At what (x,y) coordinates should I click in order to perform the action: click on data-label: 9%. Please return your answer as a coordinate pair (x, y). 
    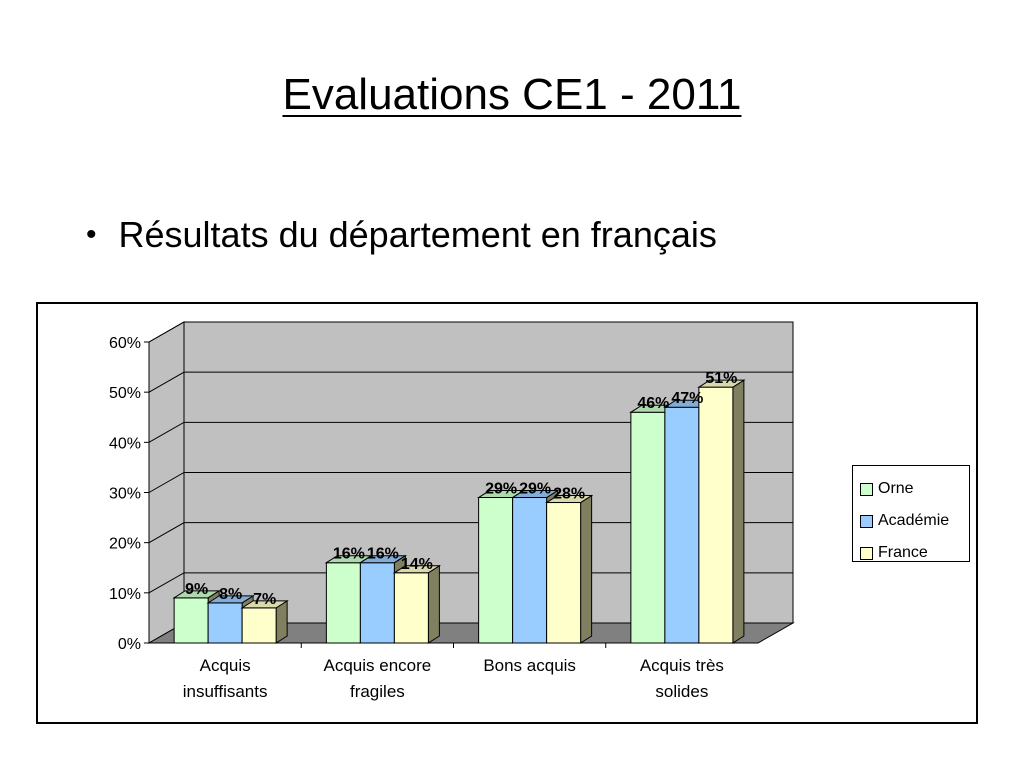
    Looking at the image, I should click on (196, 589).